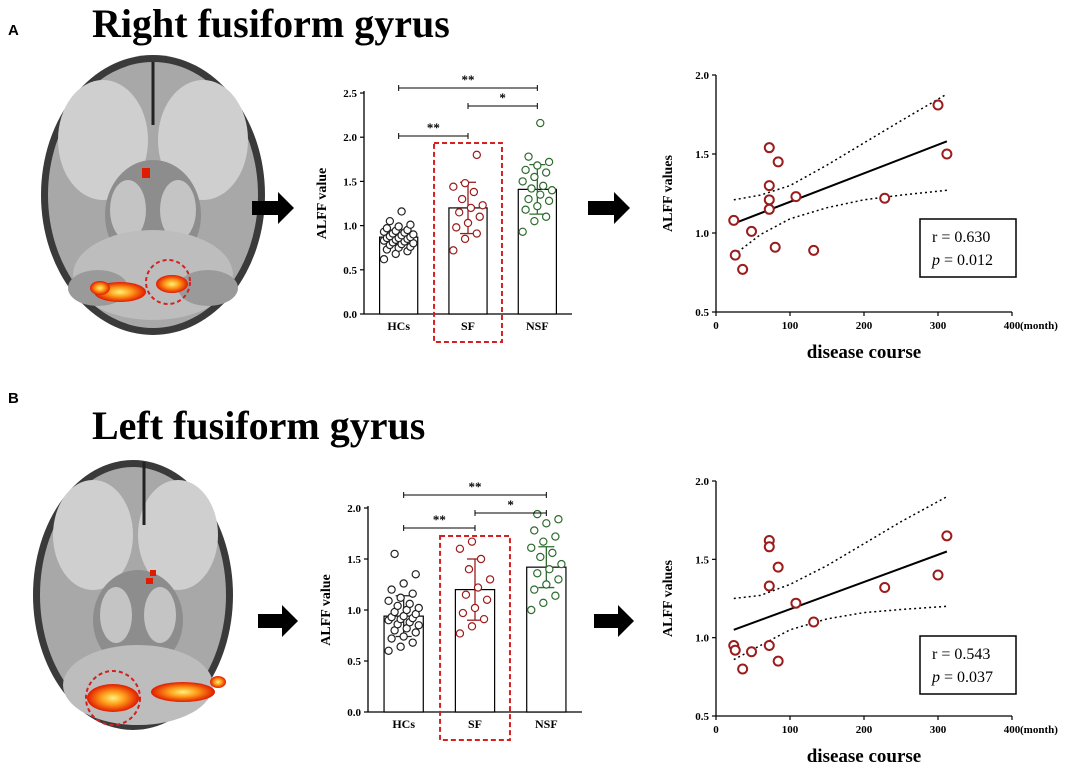 This screenshot has height=772, width=1084. What do you see at coordinates (475, 724) in the screenshot?
I see `category-label: SF` at bounding box center [475, 724].